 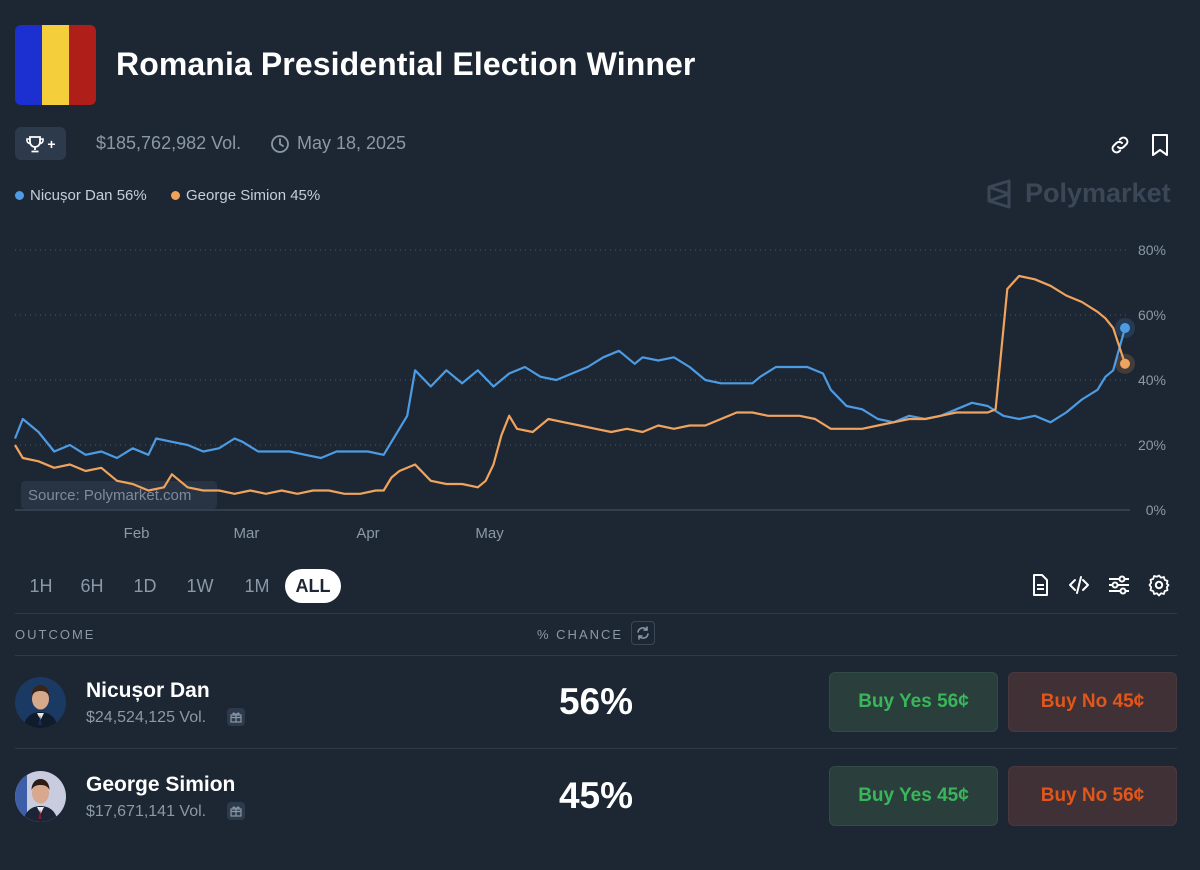 I want to click on column-header-outcome: OUTCOME, so click(x=55, y=634).